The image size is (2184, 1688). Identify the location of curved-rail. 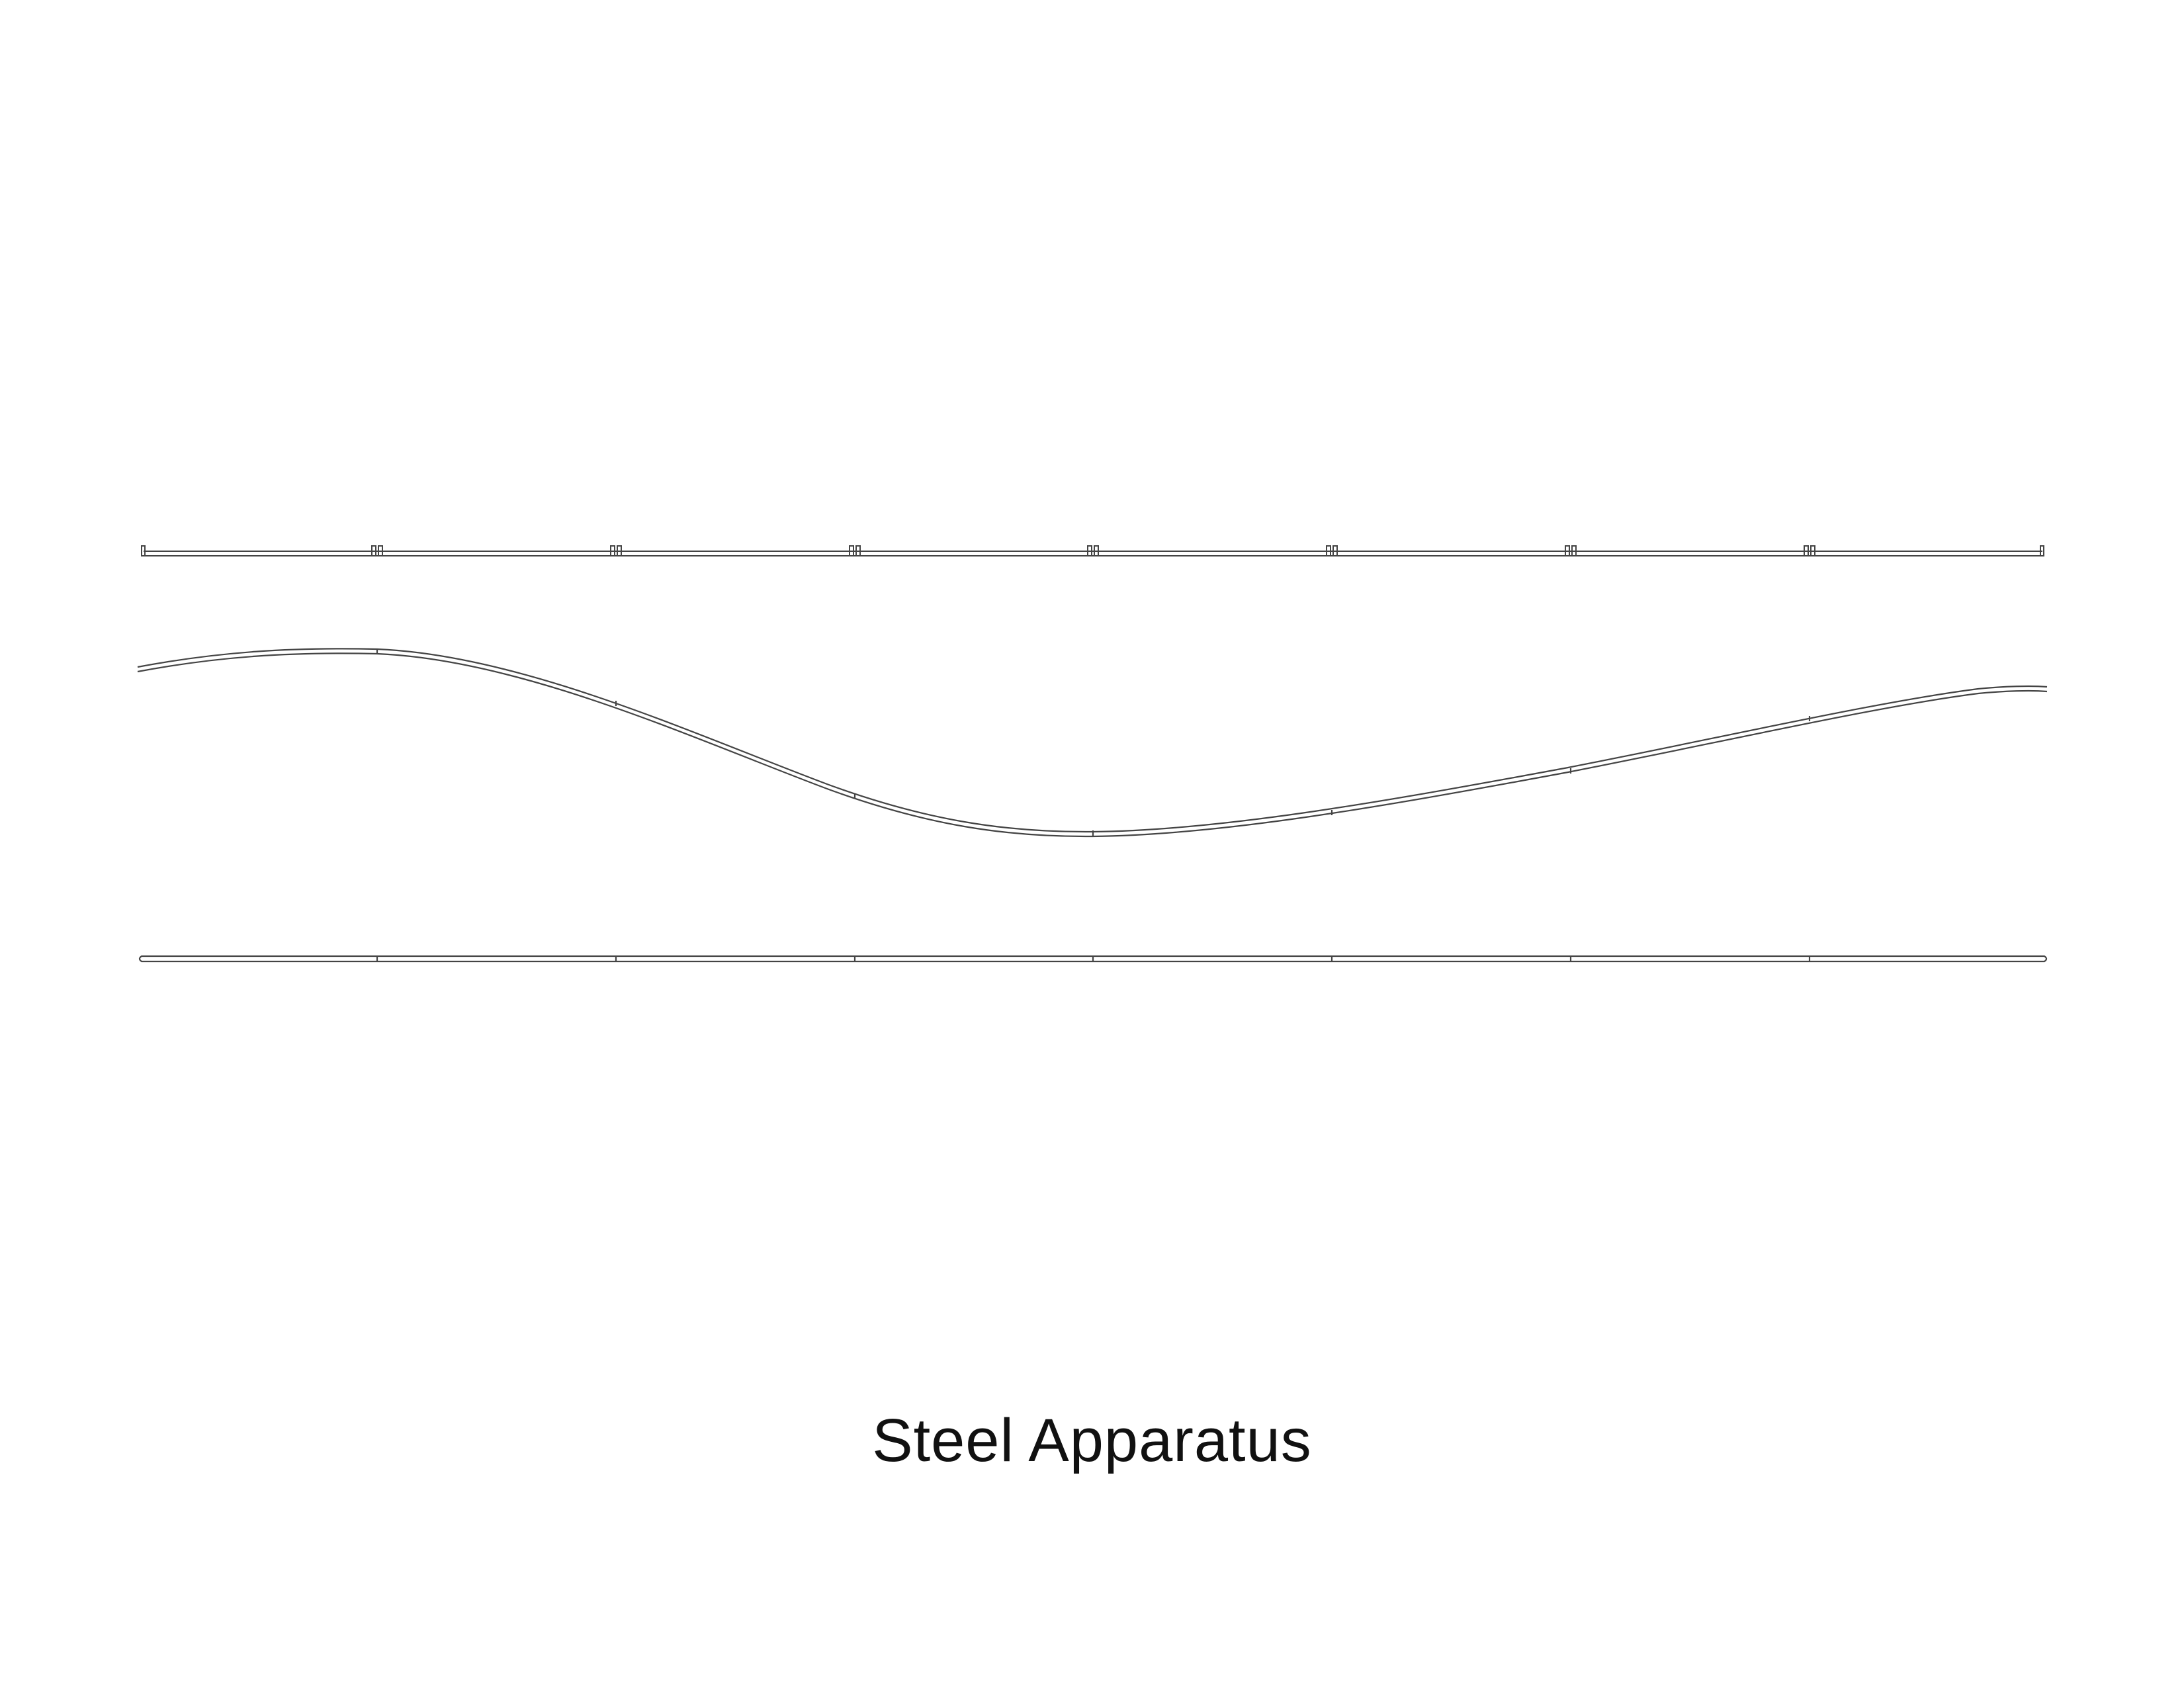
(1092, 742).